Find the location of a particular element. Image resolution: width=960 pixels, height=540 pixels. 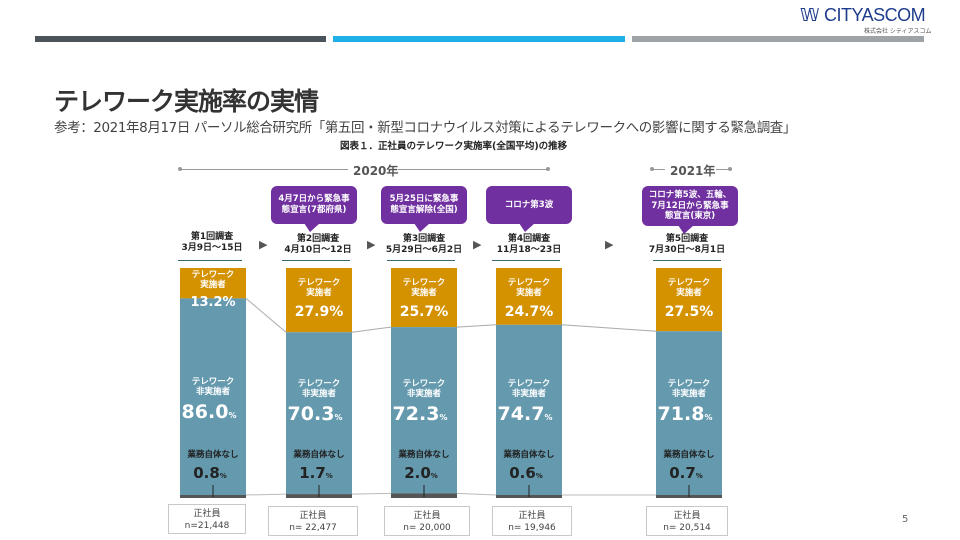

sample-size: n= 19,946 is located at coordinates (532, 528).